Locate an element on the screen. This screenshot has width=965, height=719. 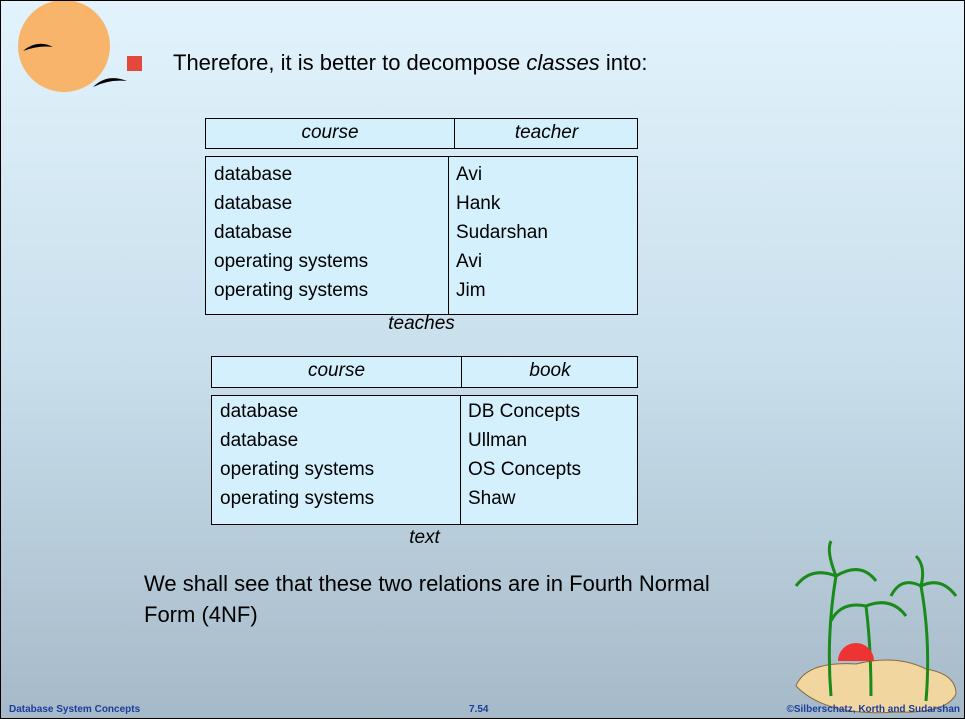
footer-right: ©Silberschatz, Korth and Sudarshan is located at coordinates (873, 709).